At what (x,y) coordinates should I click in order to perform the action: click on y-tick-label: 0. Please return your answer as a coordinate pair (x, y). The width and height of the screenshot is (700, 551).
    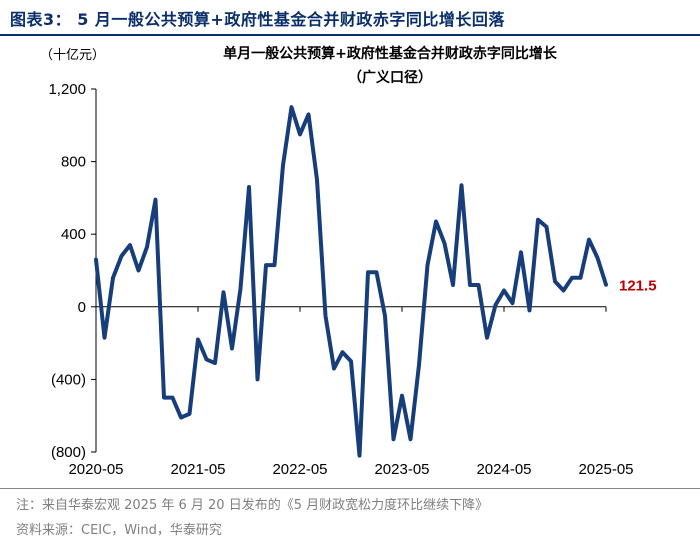
    Looking at the image, I should click on (82, 307).